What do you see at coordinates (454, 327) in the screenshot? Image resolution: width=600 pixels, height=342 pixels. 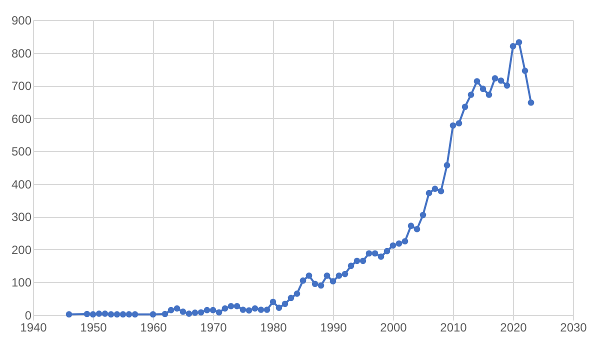 I see `x-tick-label: 2010` at bounding box center [454, 327].